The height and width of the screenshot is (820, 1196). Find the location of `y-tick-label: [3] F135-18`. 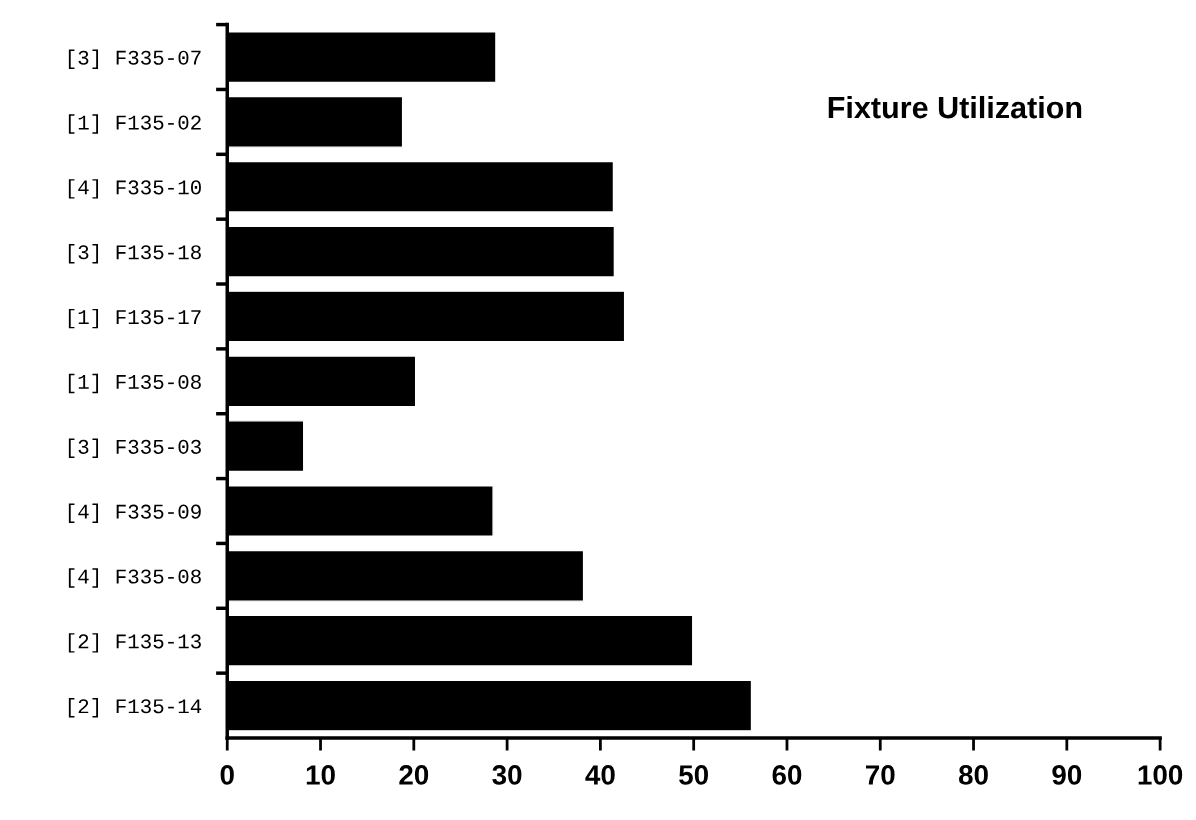

y-tick-label: [3] F135-18 is located at coordinates (134, 254).